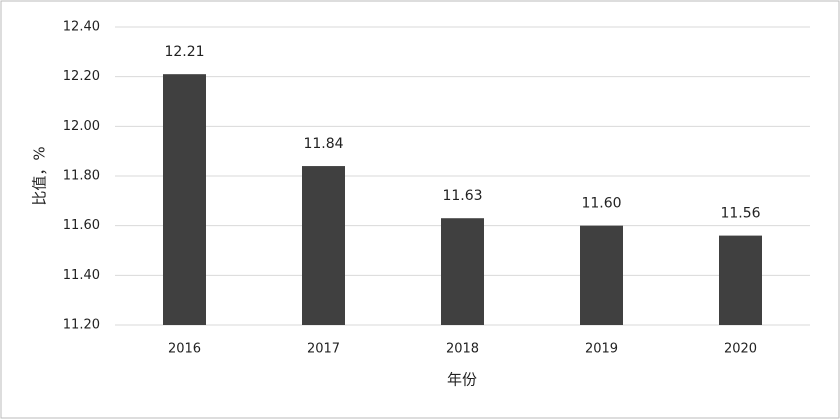  What do you see at coordinates (462, 349) in the screenshot?
I see `x-tick-label: 2018` at bounding box center [462, 349].